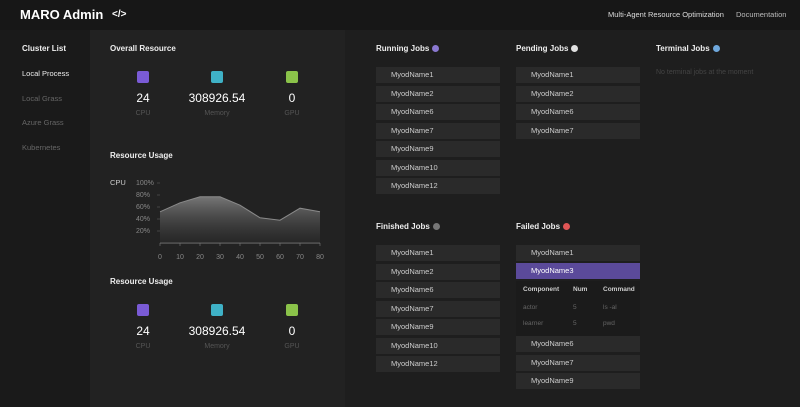 The height and width of the screenshot is (407, 800). I want to click on x-tick-label: 30, so click(220, 257).